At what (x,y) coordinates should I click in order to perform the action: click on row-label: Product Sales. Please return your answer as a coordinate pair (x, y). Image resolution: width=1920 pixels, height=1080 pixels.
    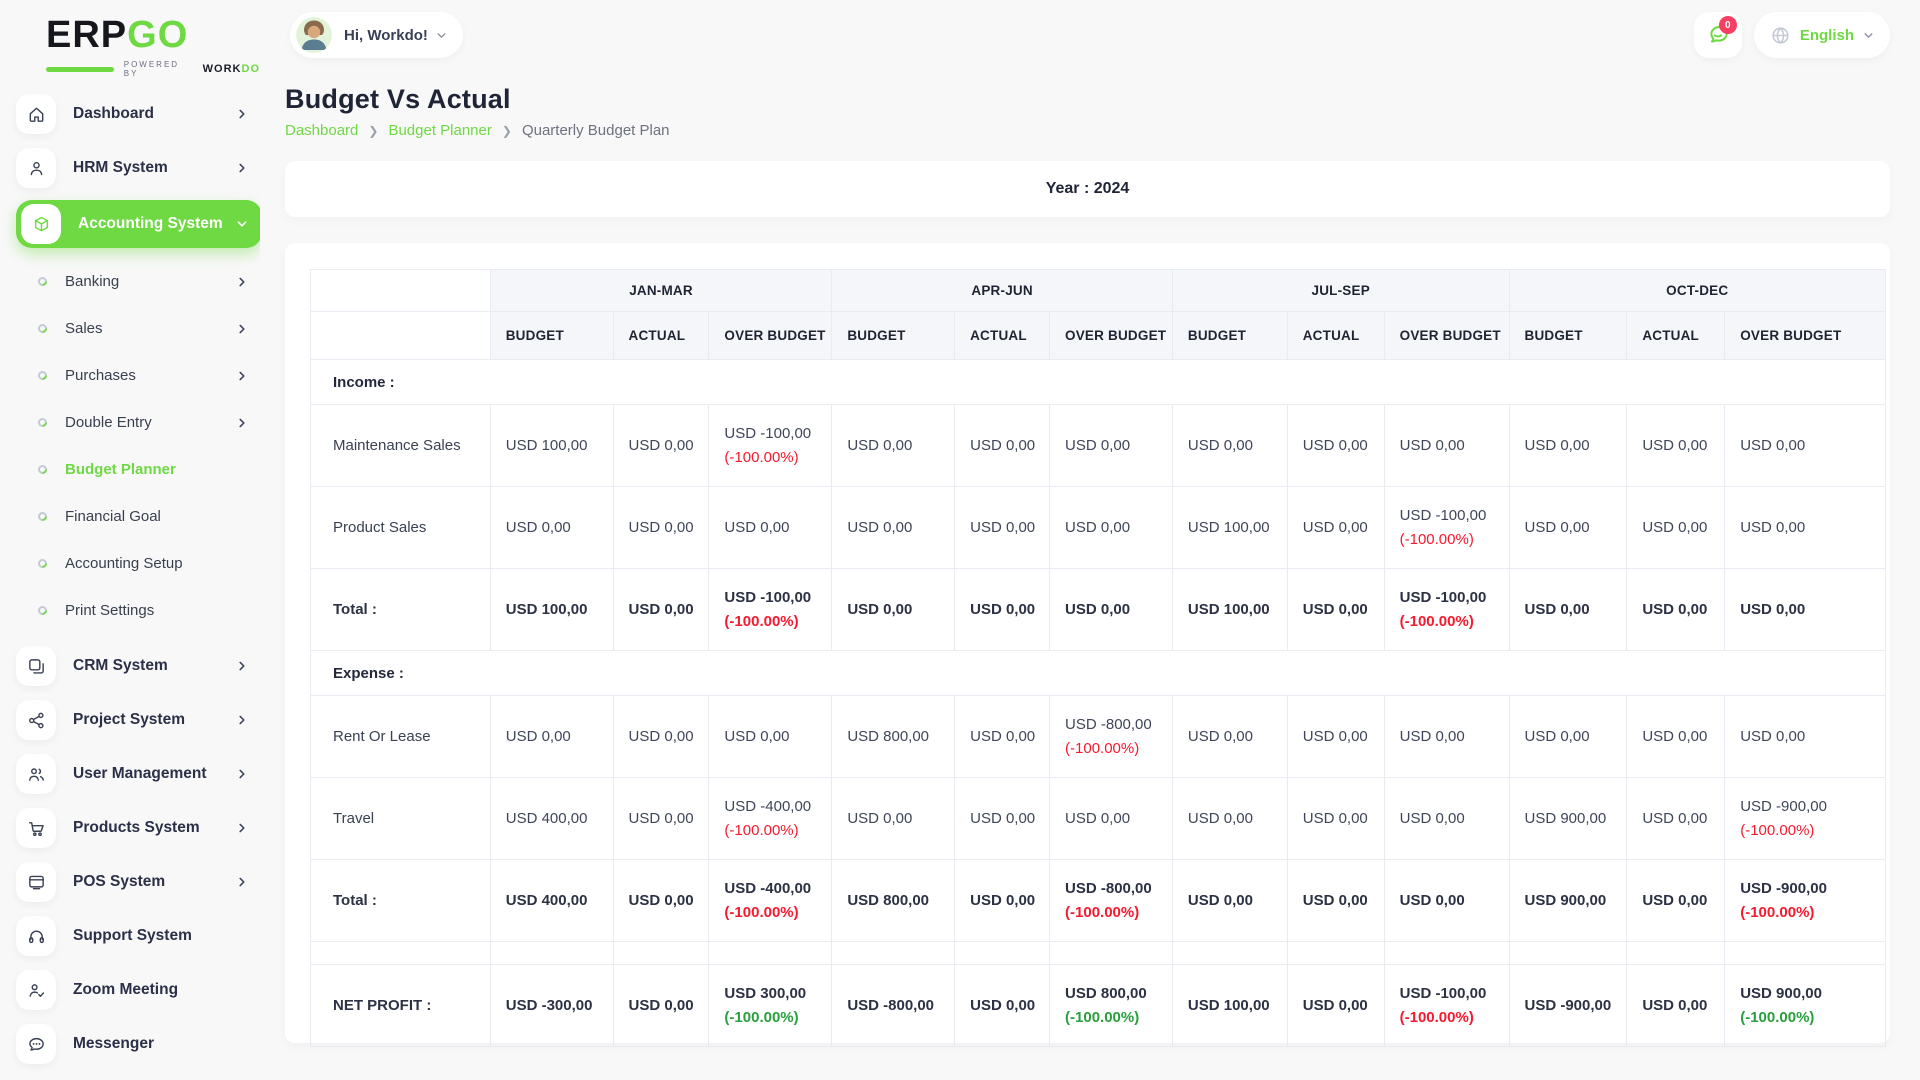
    Looking at the image, I should click on (400, 527).